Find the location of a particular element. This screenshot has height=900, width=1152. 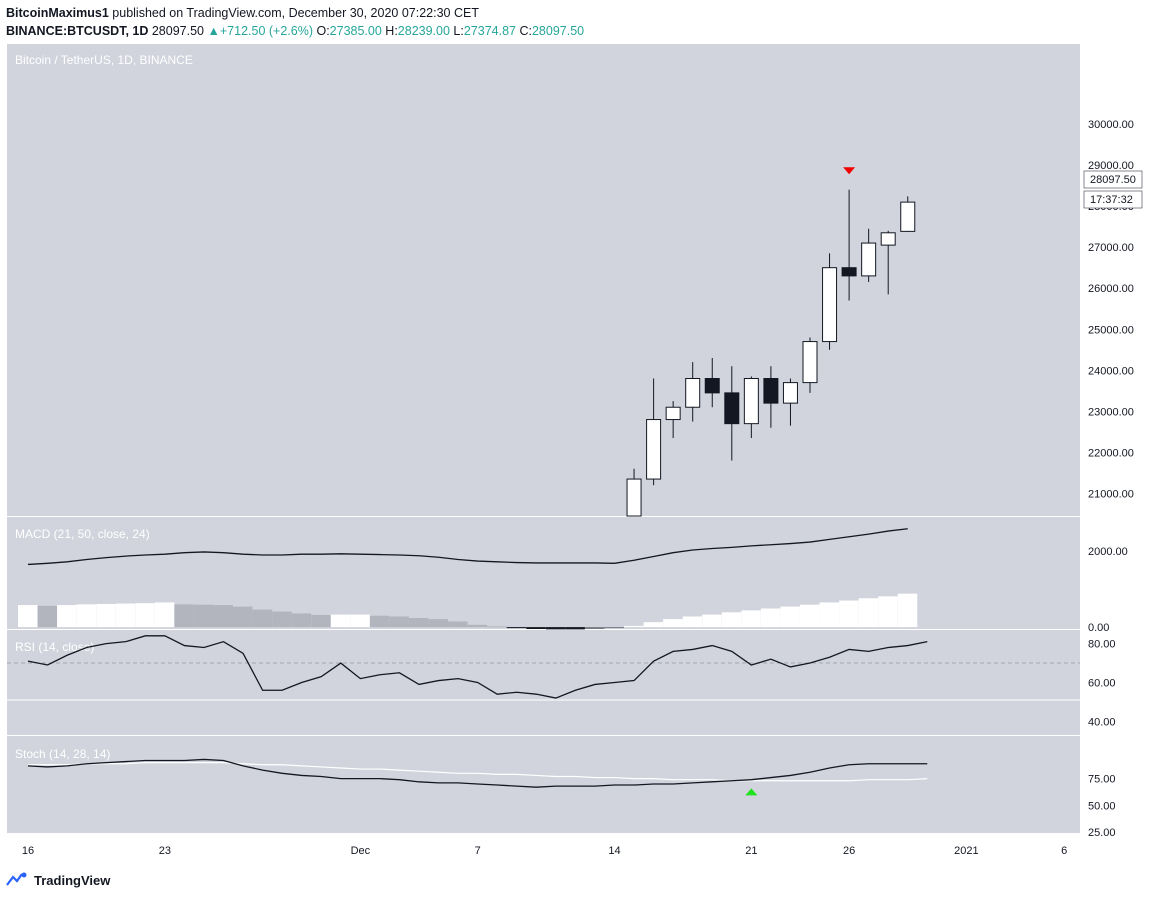

price-tick-label: 26000.00 is located at coordinates (1111, 289).